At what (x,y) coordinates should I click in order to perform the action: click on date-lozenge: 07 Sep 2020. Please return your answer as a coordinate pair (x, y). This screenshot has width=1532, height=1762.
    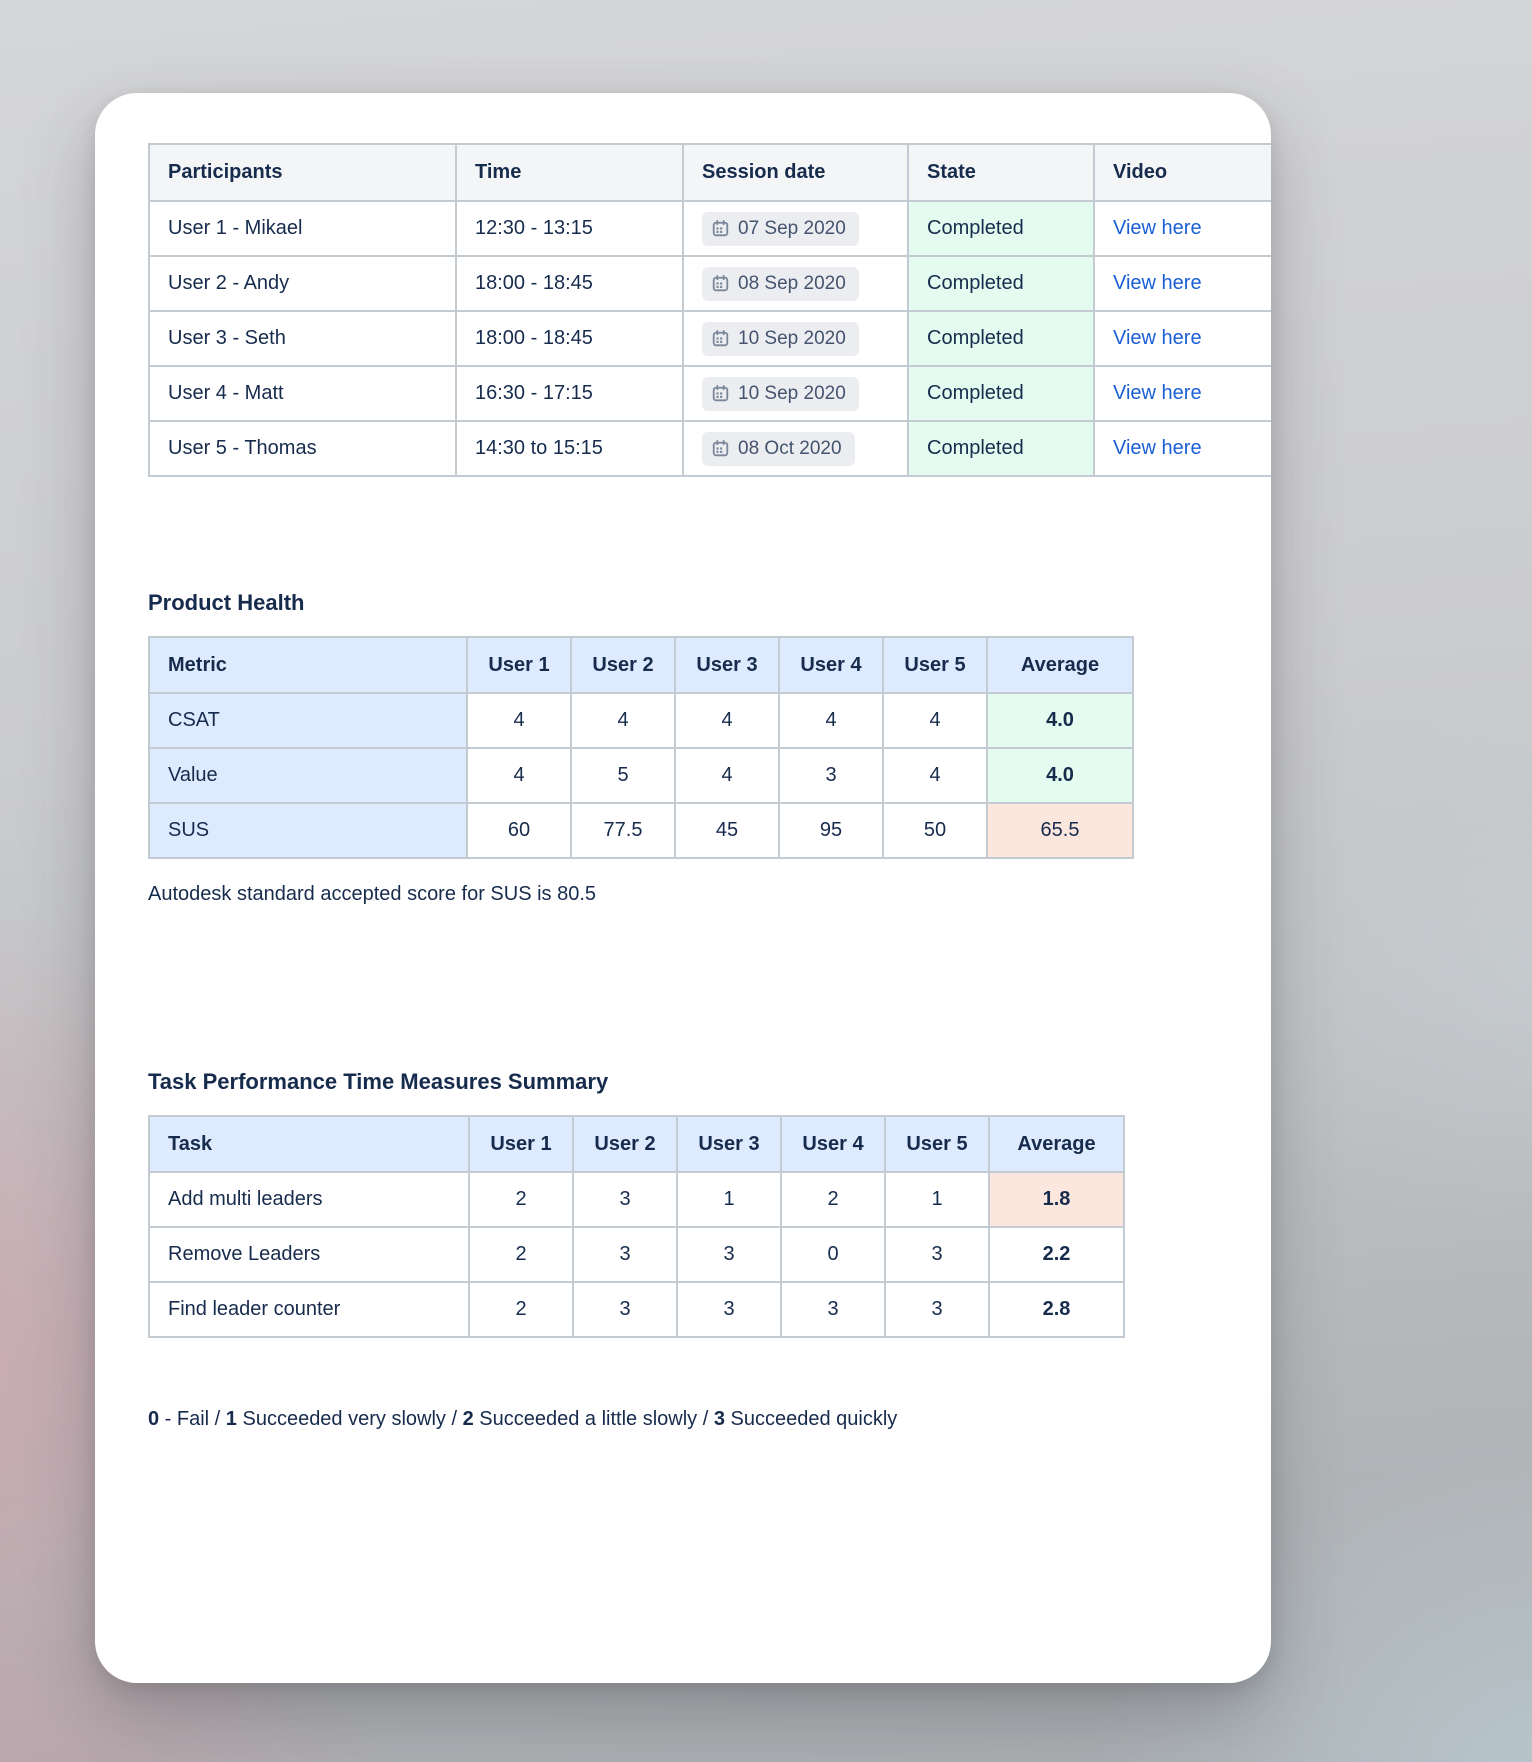
    Looking at the image, I should click on (780, 228).